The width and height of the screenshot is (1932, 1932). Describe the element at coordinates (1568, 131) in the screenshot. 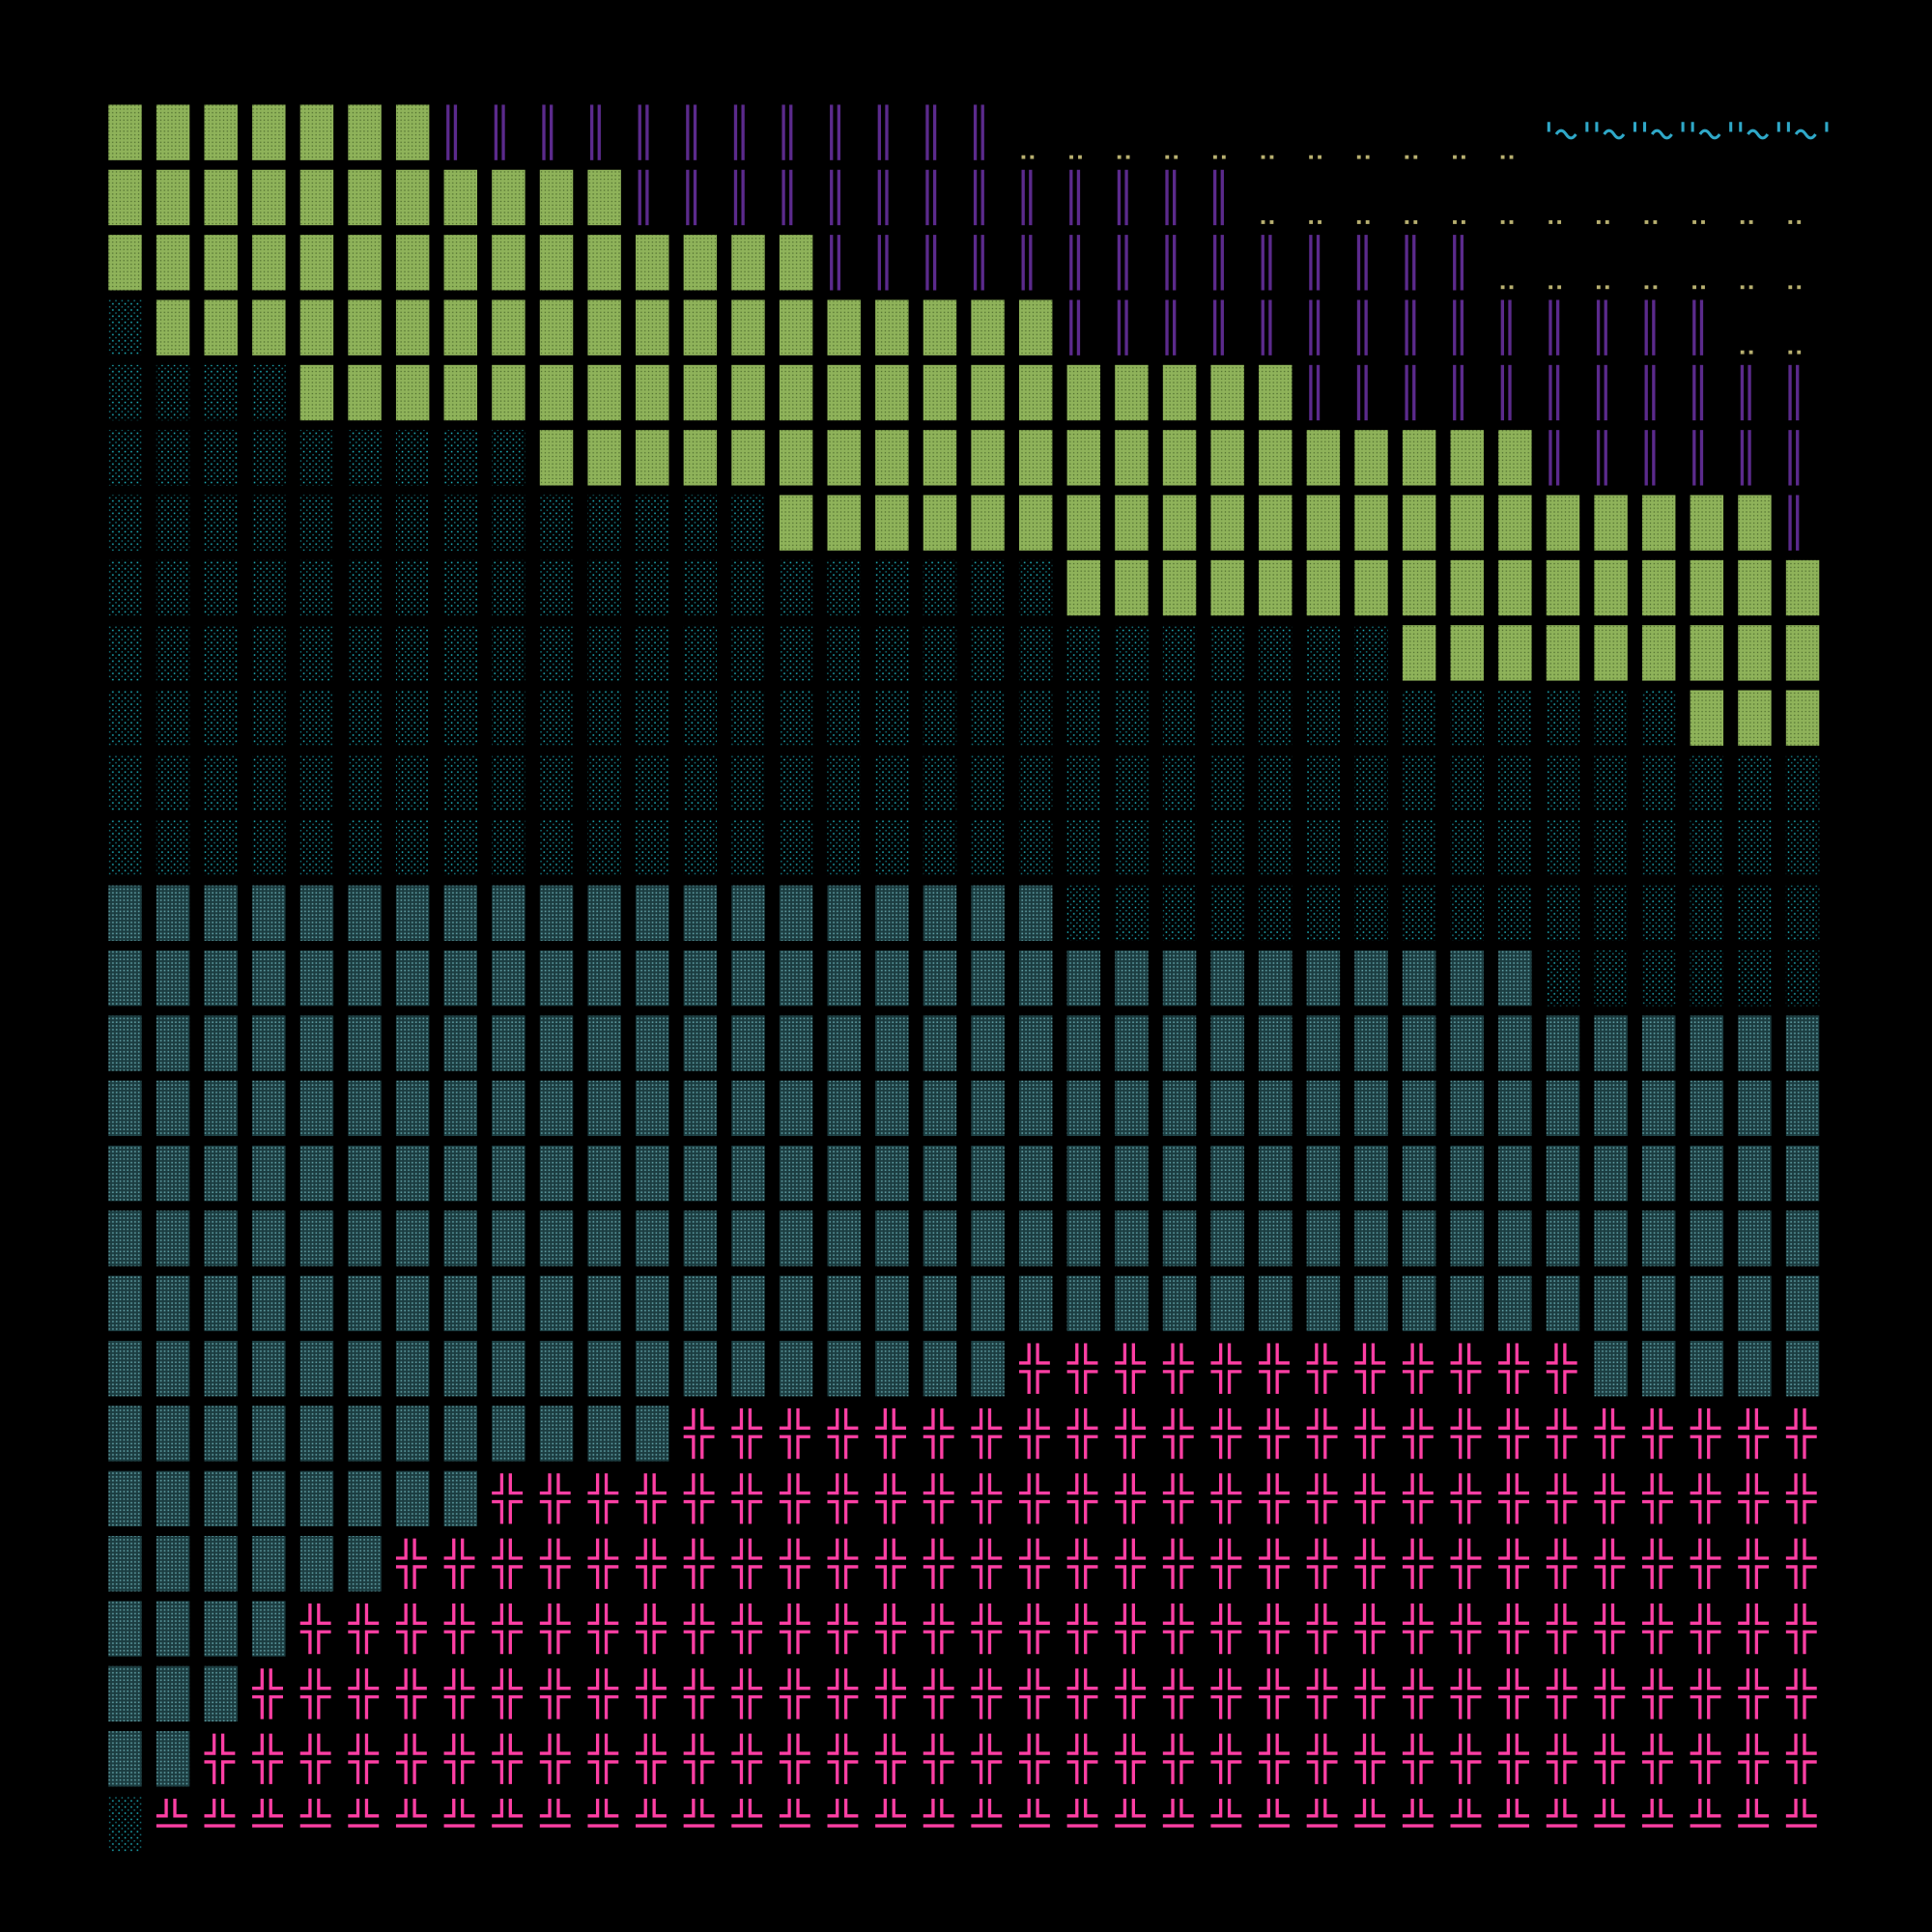

I see `wave` at that location.